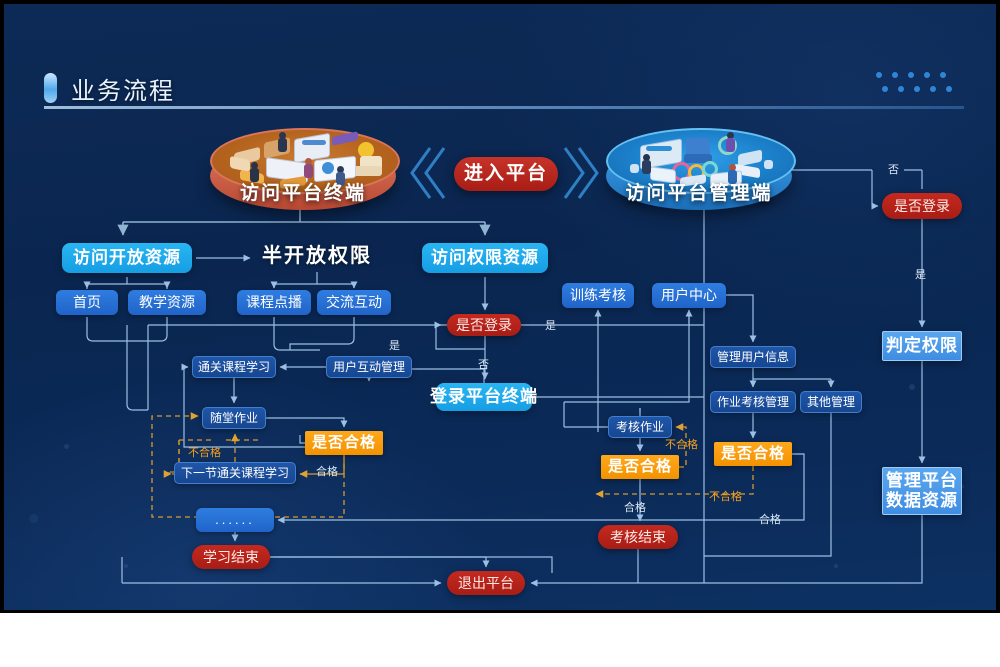 This screenshot has width=1000, height=667. I want to click on flow-node-n7: 交流互动, so click(354, 302).